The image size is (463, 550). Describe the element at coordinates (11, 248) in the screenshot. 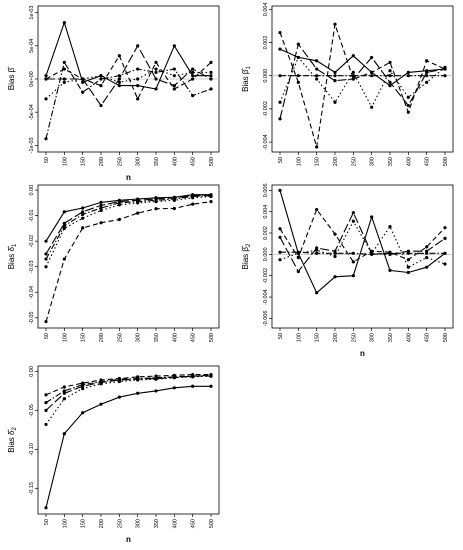

I see `y-axis-label-symbol: δ̂` at that location.